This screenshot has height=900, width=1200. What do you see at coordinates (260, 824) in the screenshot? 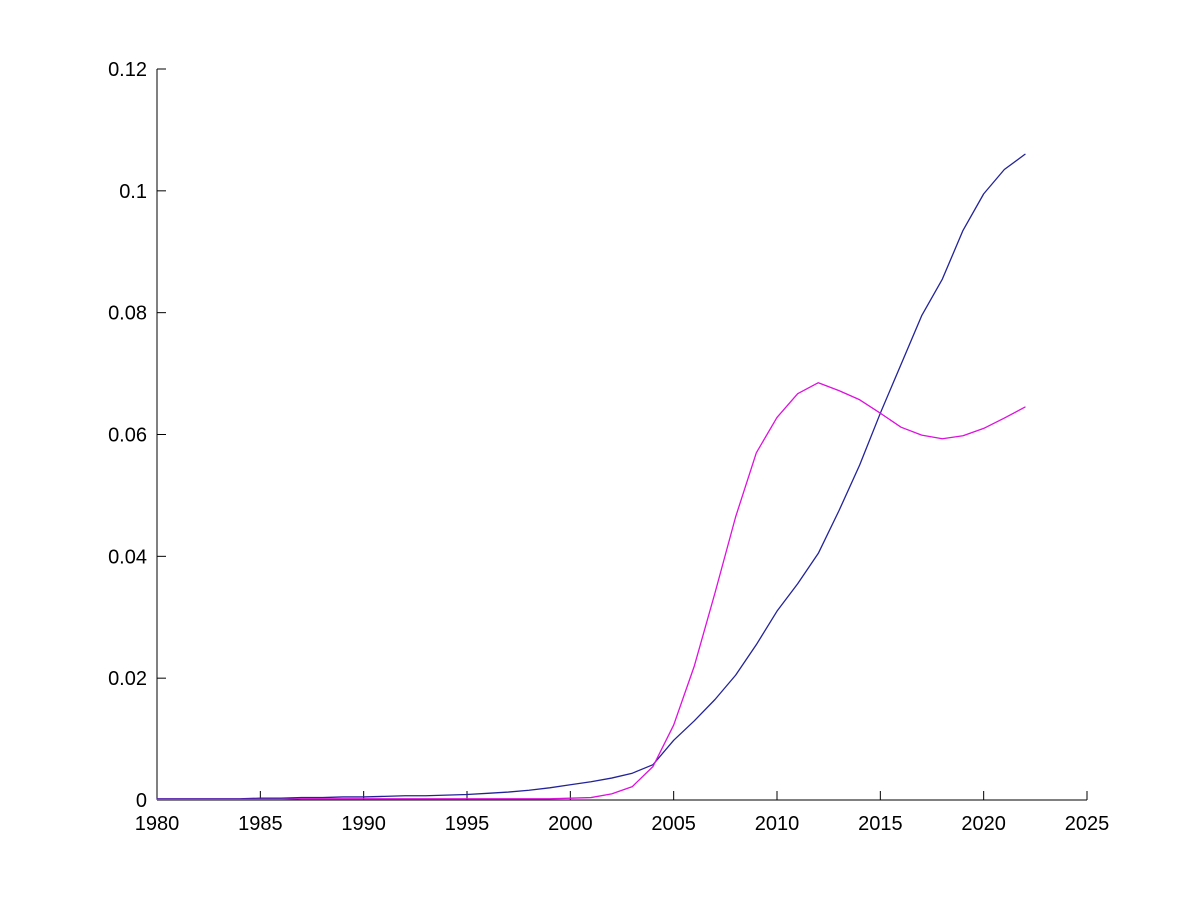
I see `x-tick-label: 1985` at bounding box center [260, 824].